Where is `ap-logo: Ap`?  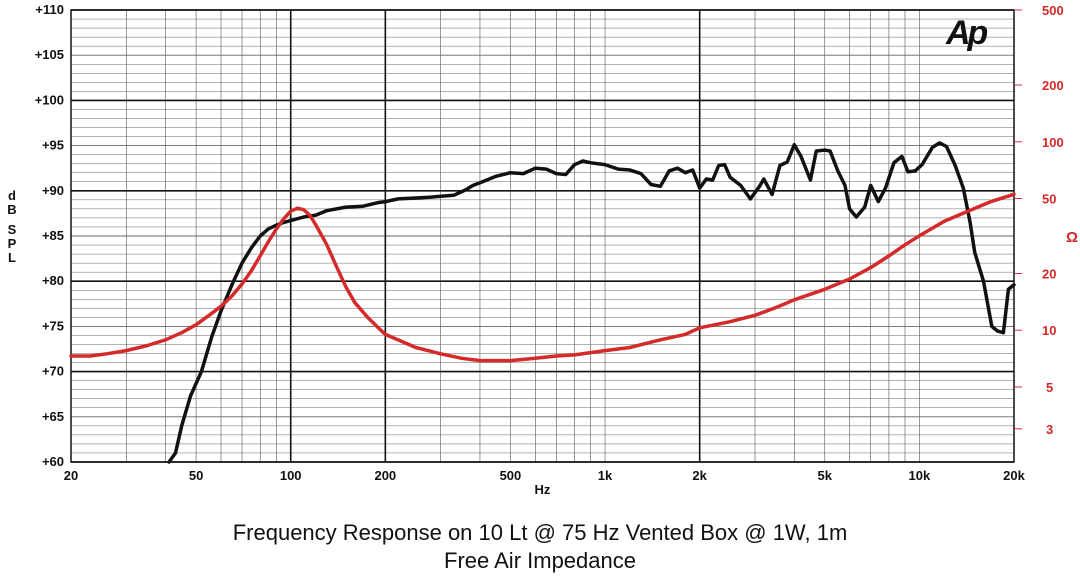 ap-logo: Ap is located at coordinates (966, 33).